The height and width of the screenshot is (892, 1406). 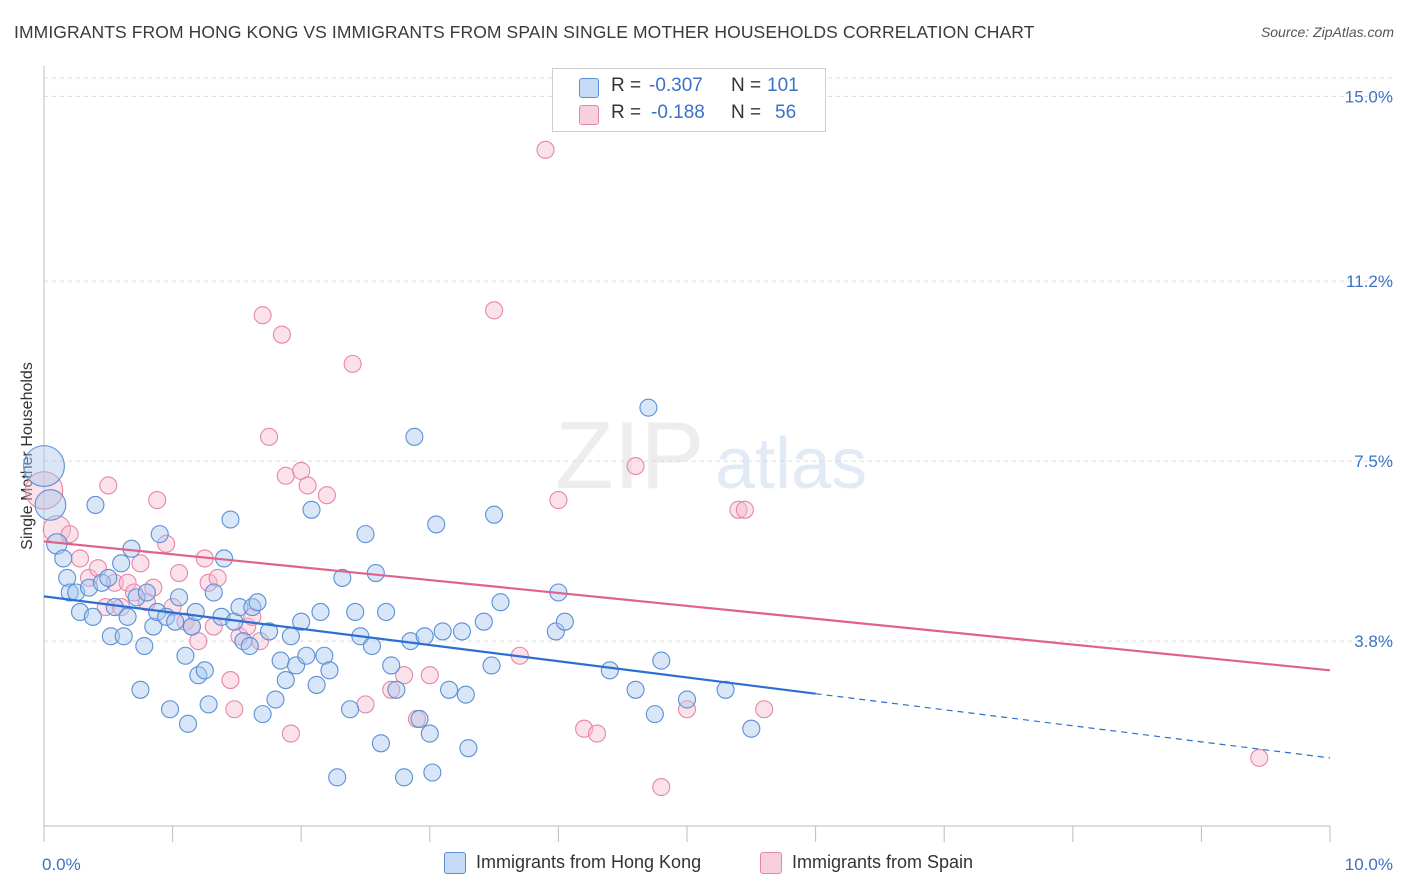 What do you see at coordinates (589, 115) in the screenshot?
I see `spain-swatch` at bounding box center [589, 115].